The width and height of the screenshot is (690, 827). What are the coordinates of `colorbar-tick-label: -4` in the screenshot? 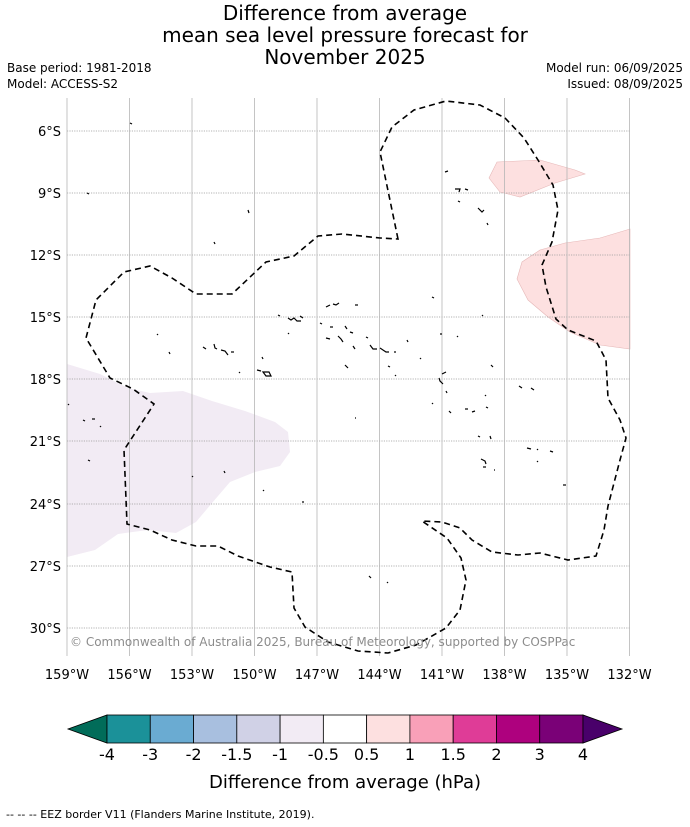 It's located at (107, 754).